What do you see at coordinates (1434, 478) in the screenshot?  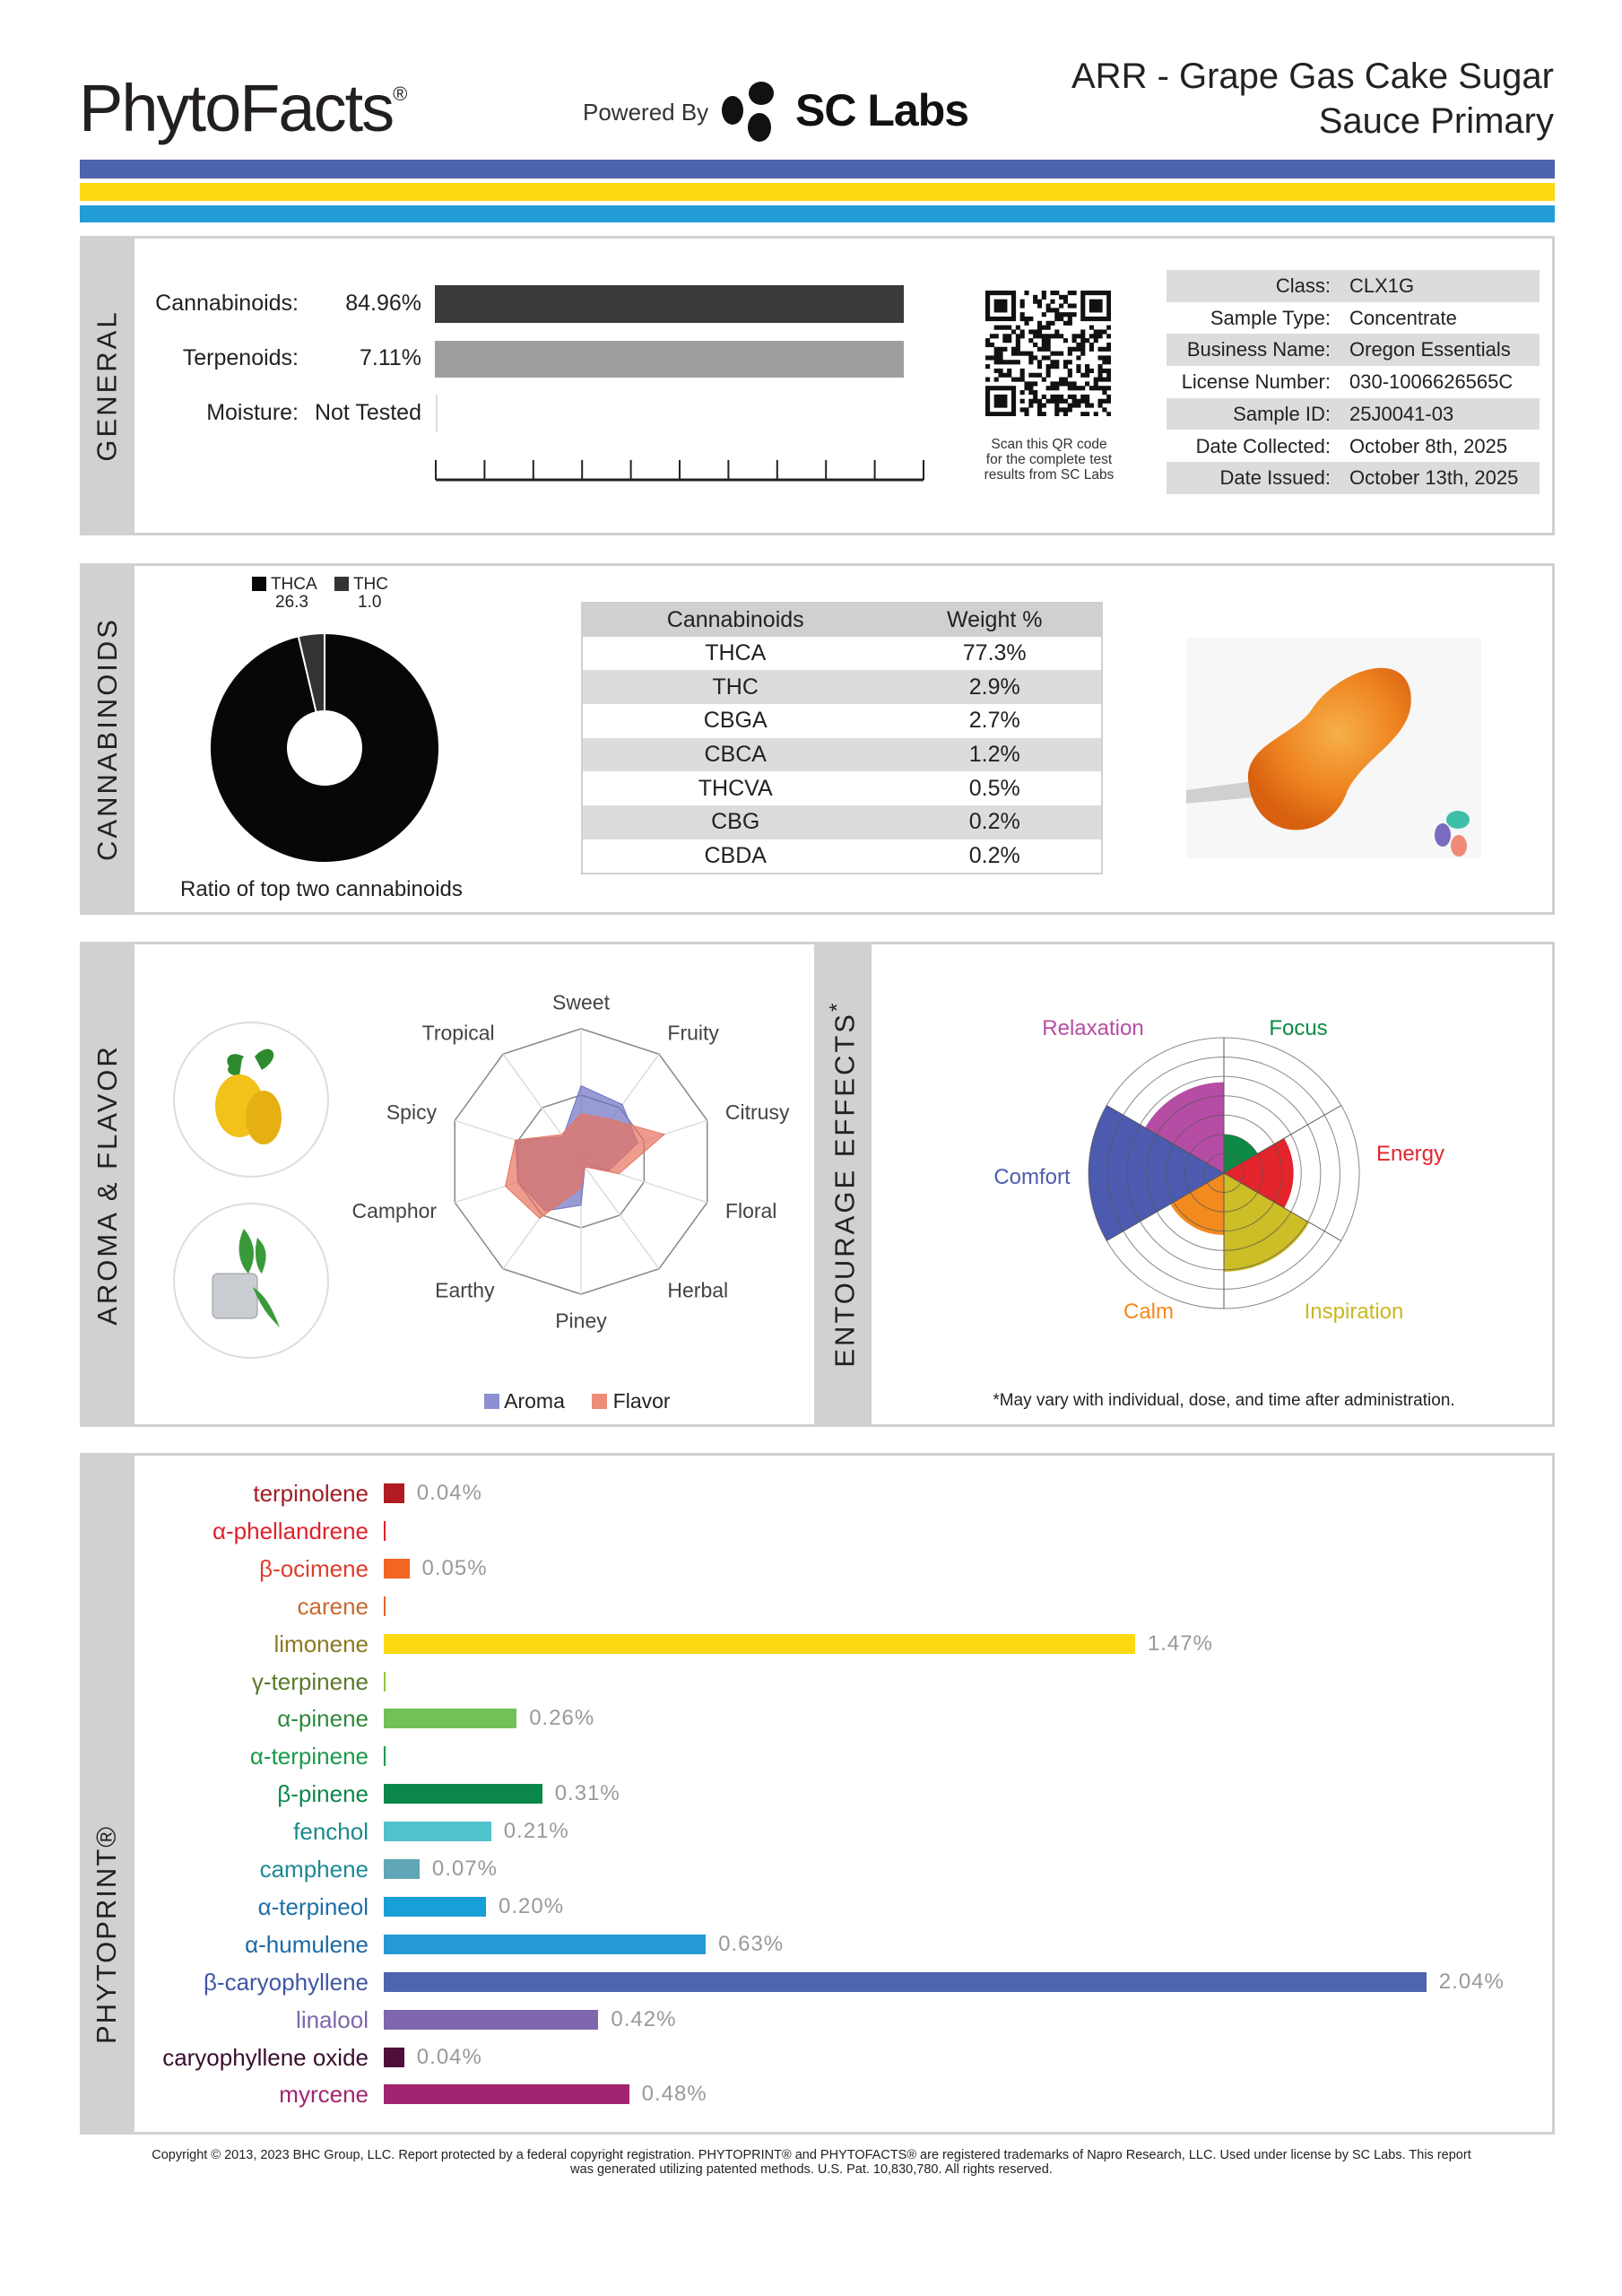 I see `info-value: October 13th, 2025` at bounding box center [1434, 478].